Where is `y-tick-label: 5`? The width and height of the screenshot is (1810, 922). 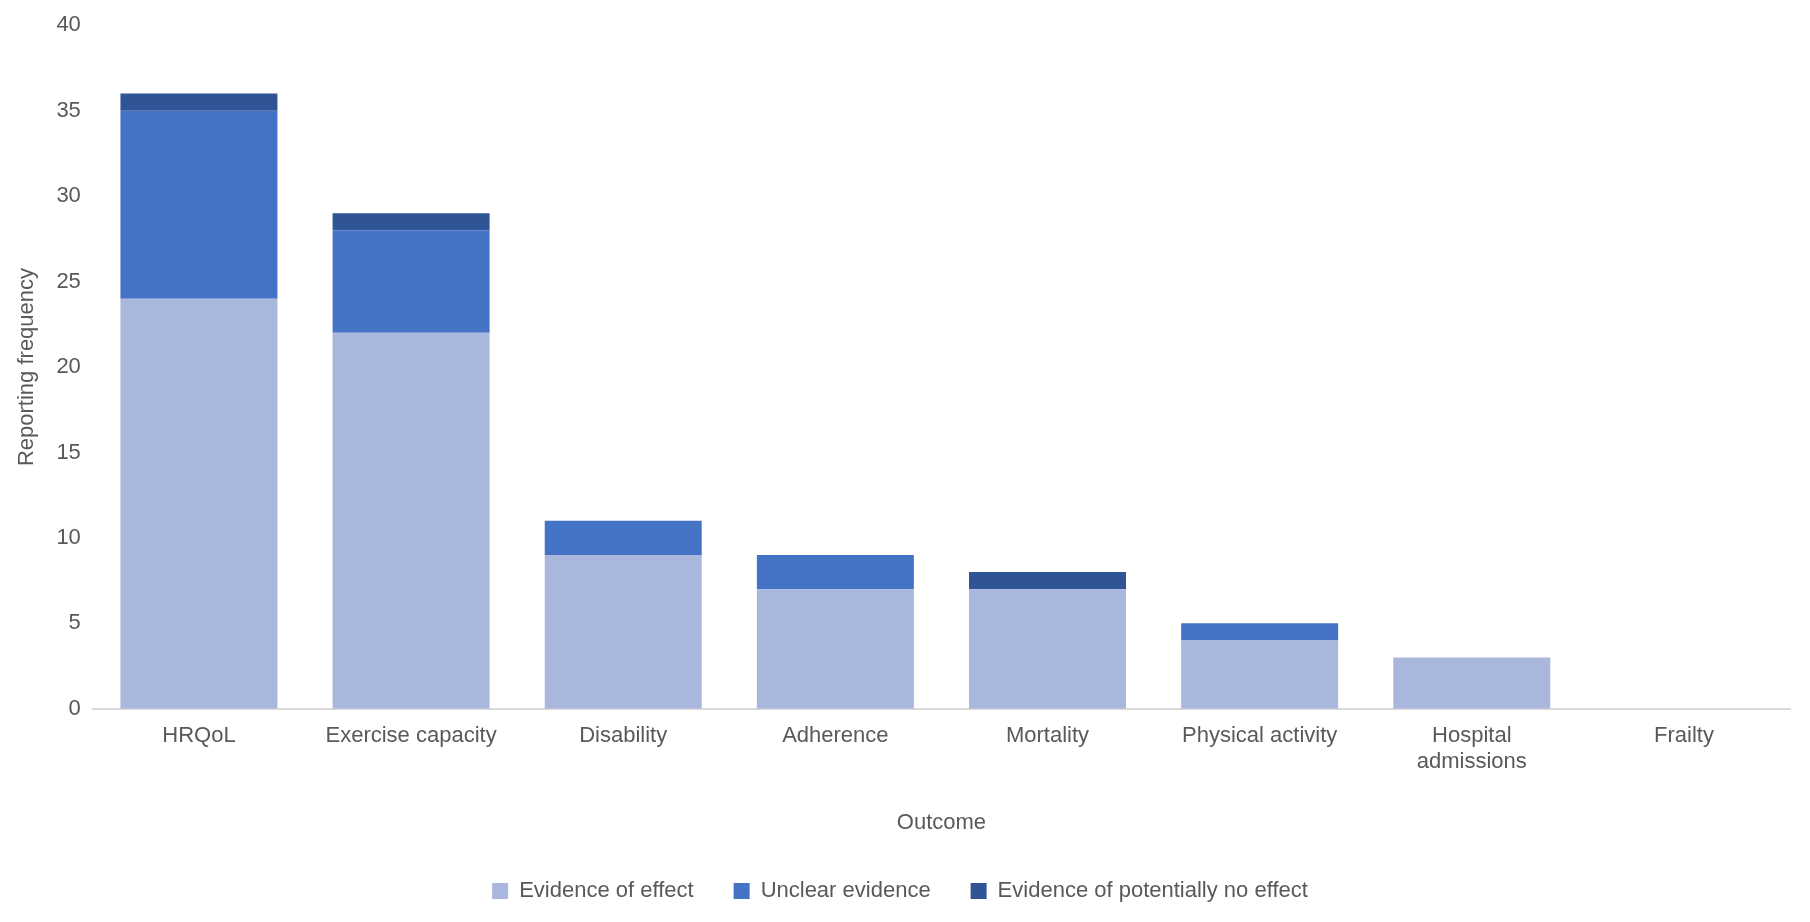
y-tick-label: 5 is located at coordinates (74, 622).